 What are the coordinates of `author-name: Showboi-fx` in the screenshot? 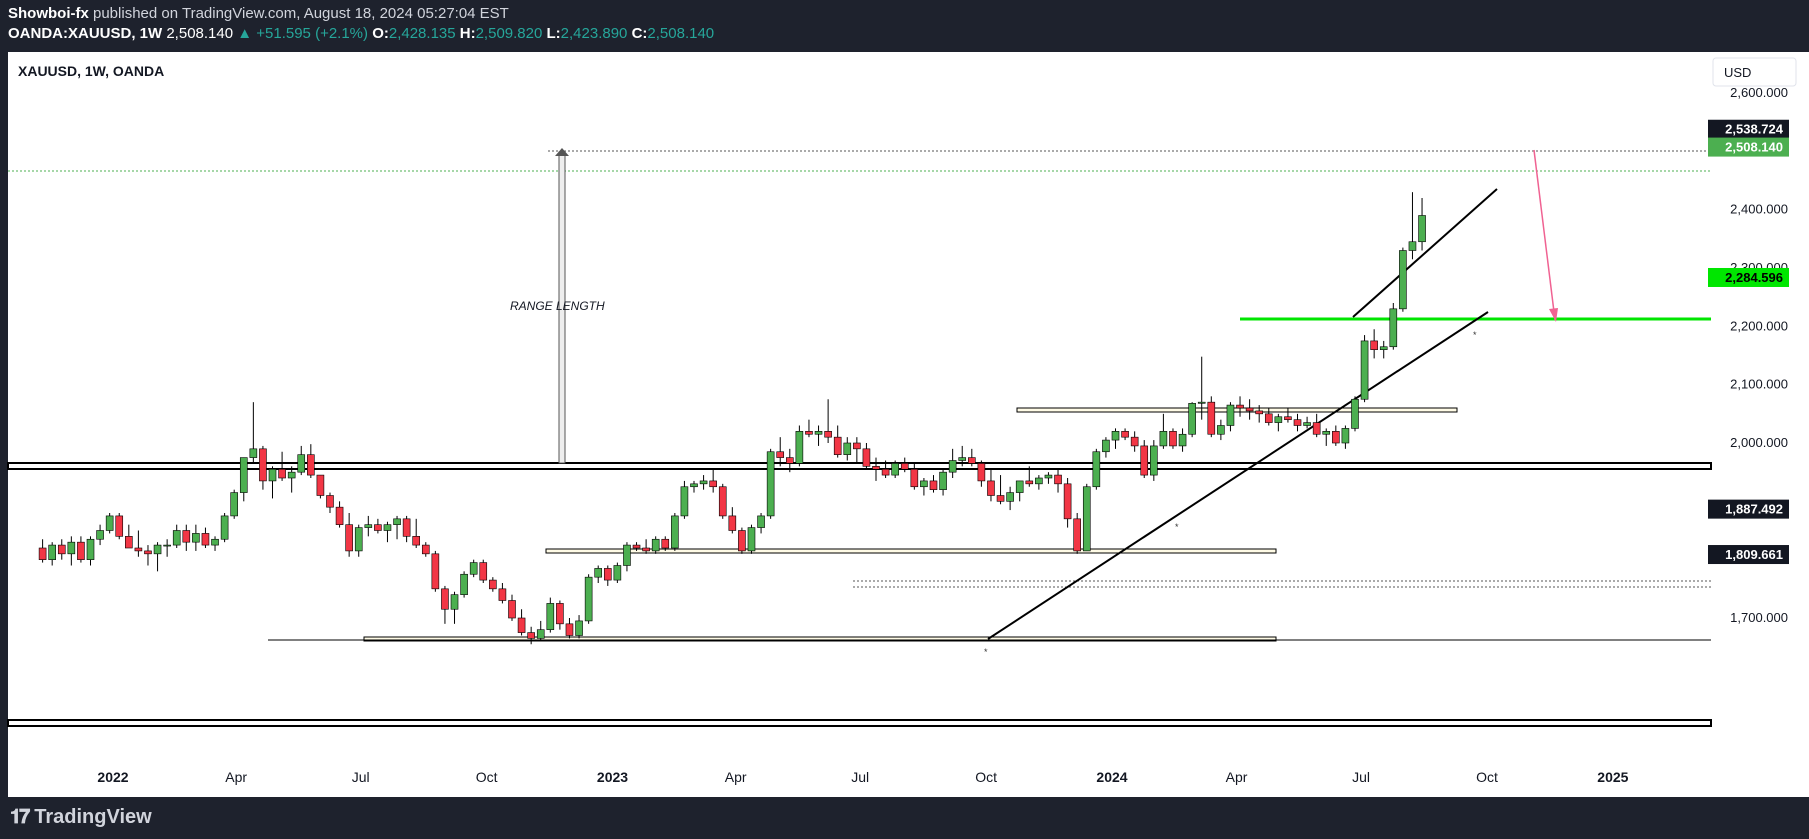 It's located at (48, 13).